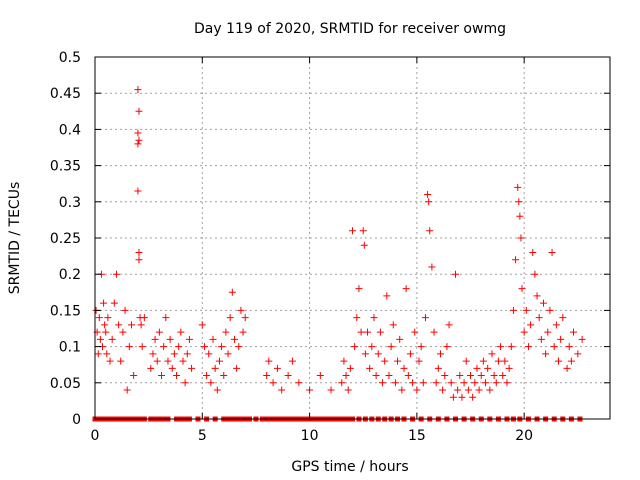  Describe the element at coordinates (65, 94) in the screenshot. I see `y-tick-label: 0.45` at that location.